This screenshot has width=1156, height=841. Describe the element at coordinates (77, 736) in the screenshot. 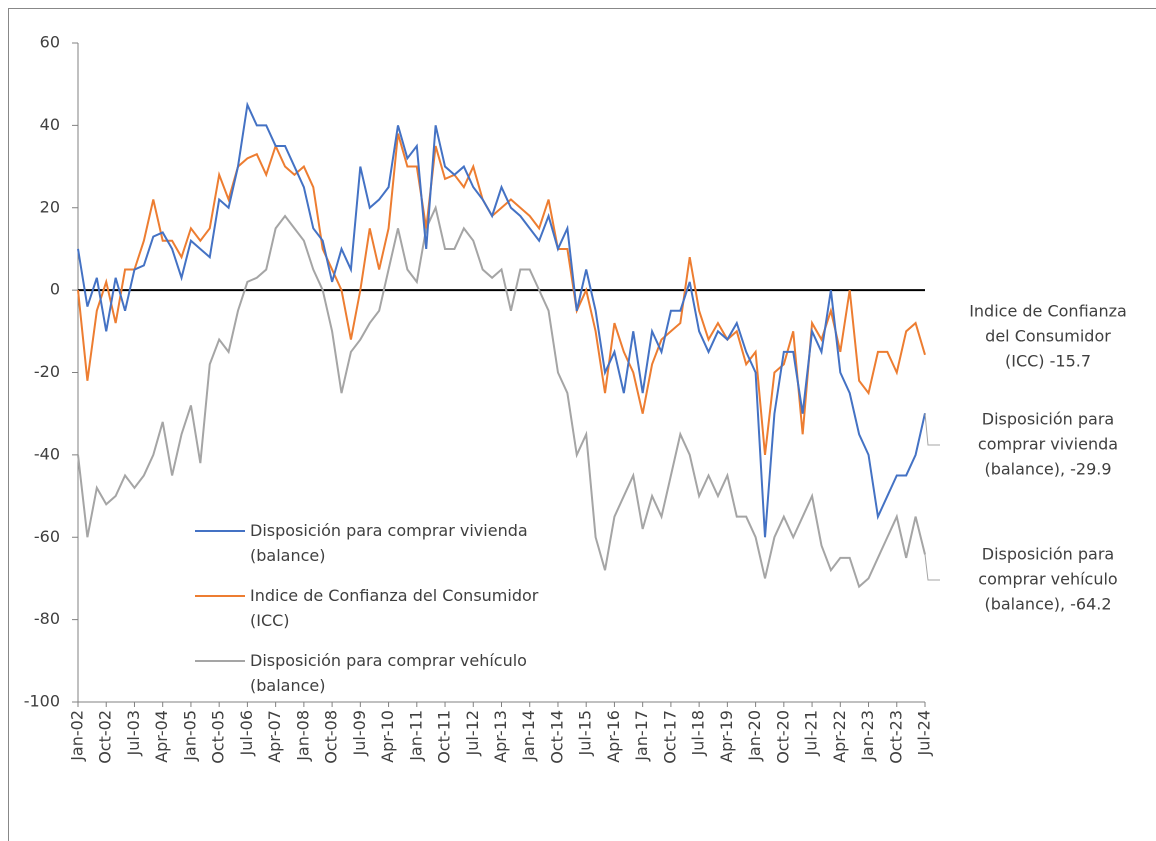

I see `x-tick-label: Jan-02` at that location.